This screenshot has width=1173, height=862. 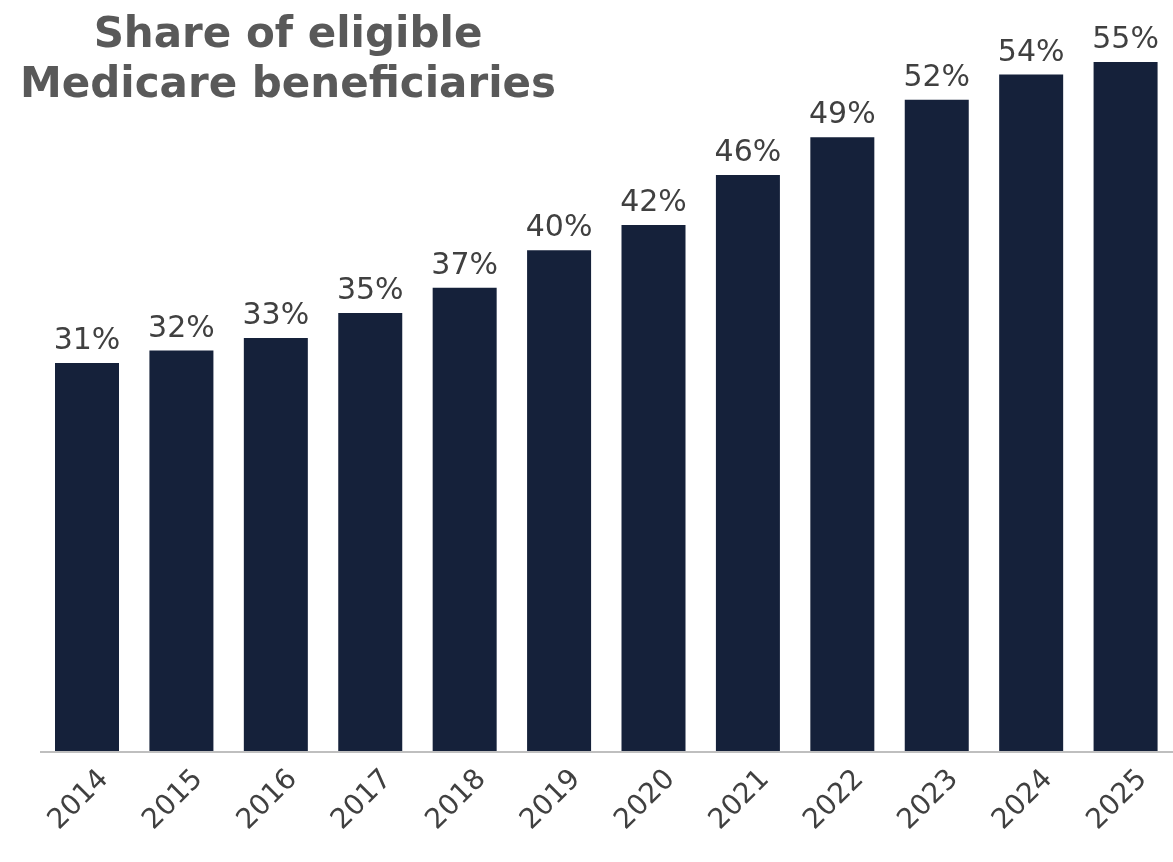 I want to click on data-label: 54%, so click(x=1031, y=50).